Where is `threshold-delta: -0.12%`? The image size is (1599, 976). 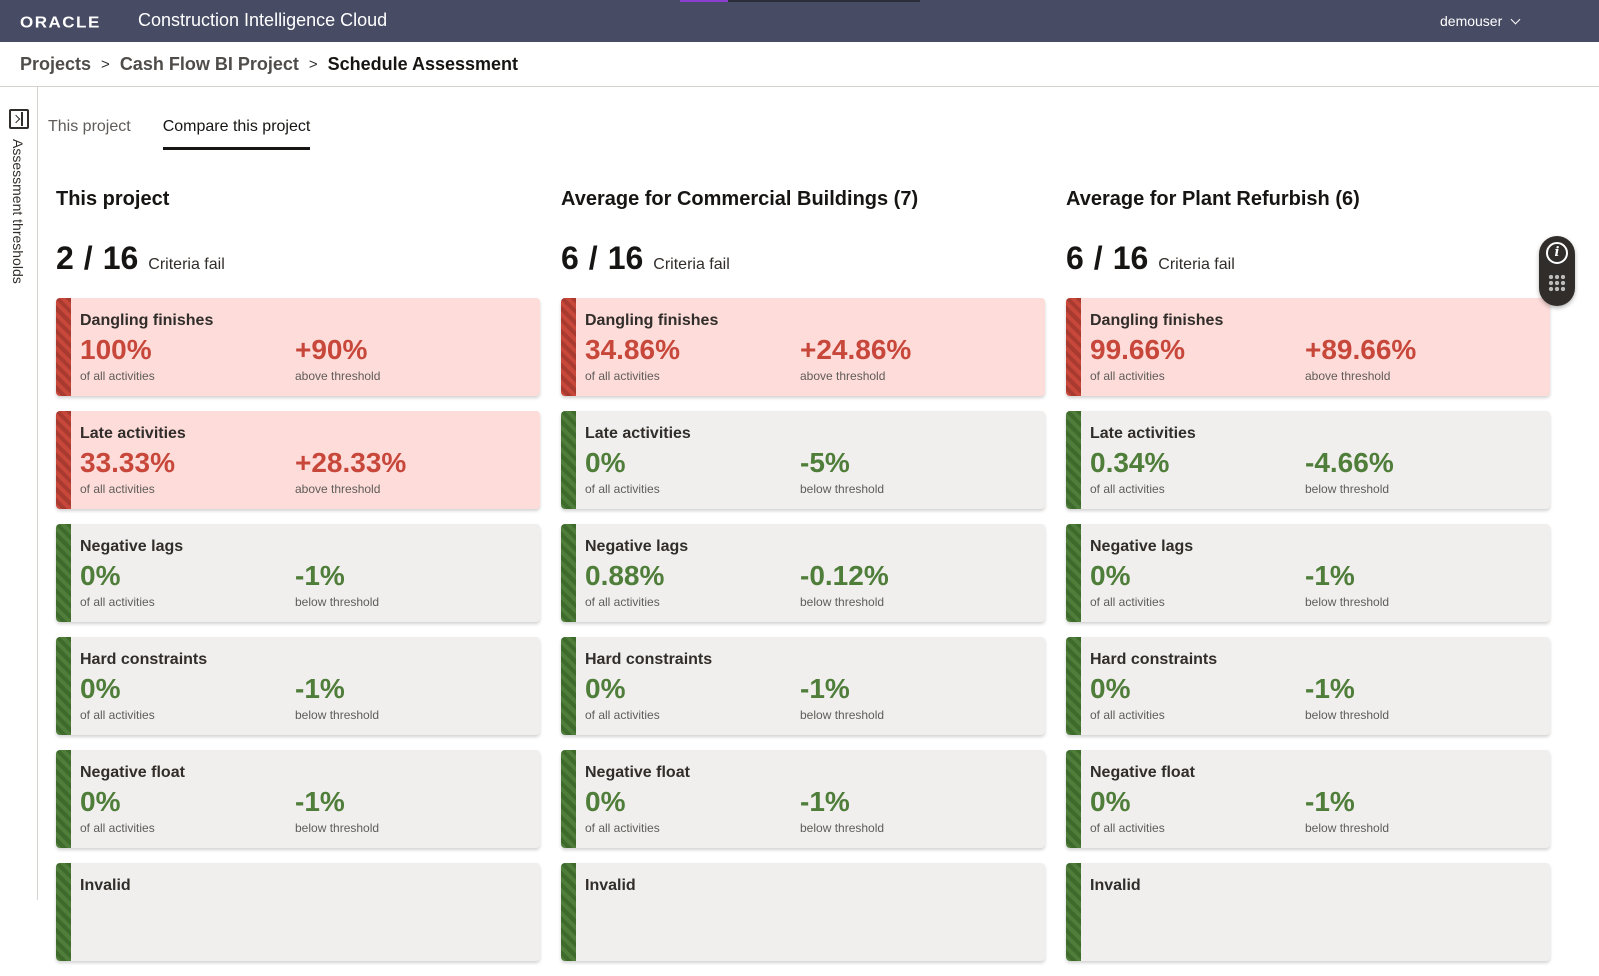 threshold-delta: -0.12% is located at coordinates (844, 575).